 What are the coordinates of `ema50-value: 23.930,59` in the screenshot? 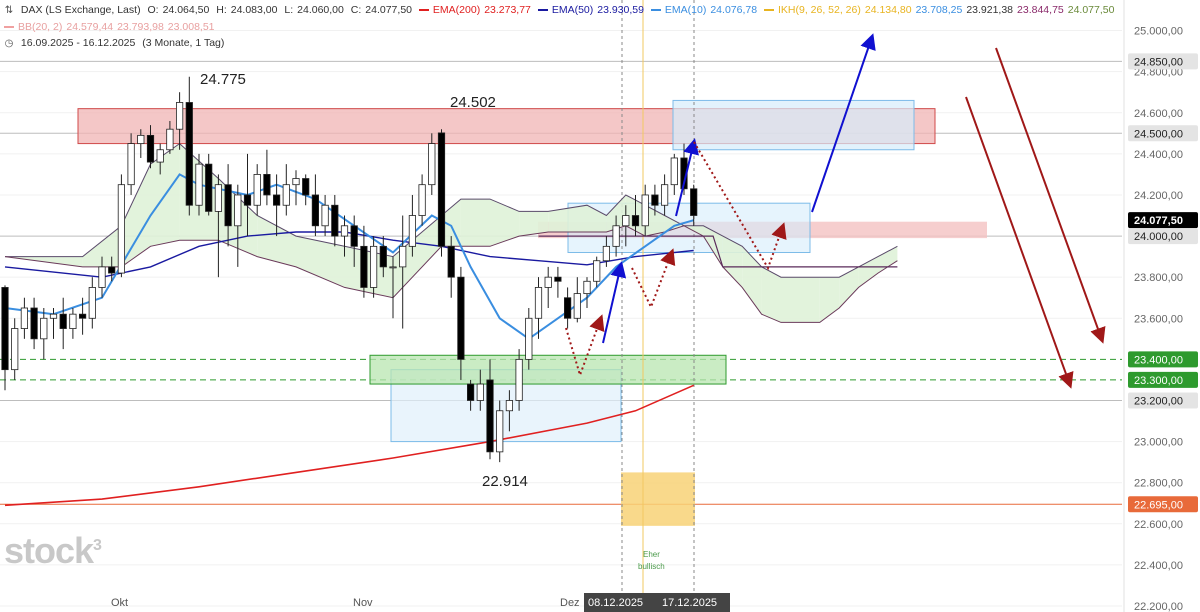 It's located at (620, 10).